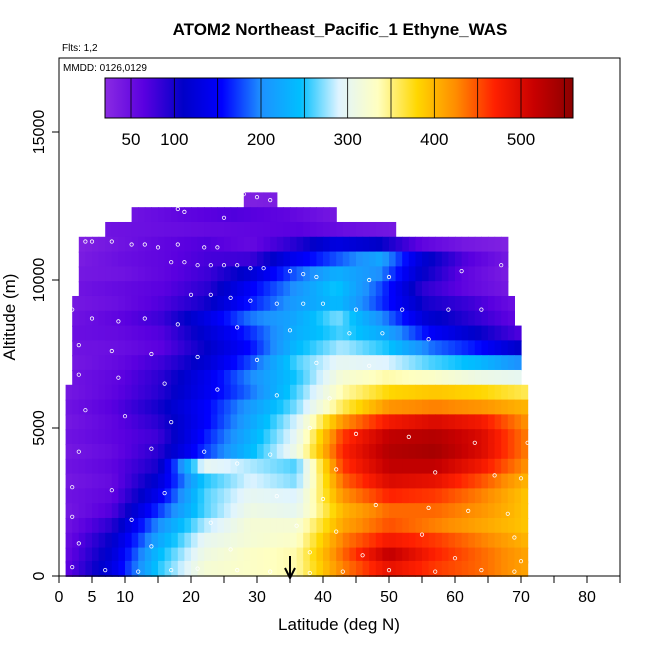 The image size is (650, 655). I want to click on colorbar-gradient, so click(339, 98).